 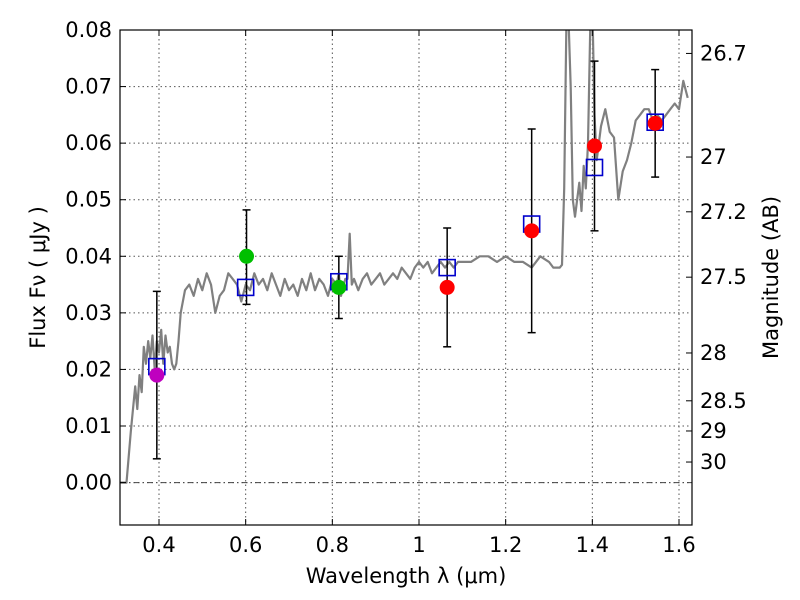 What do you see at coordinates (88, 200) in the screenshot?
I see `y-tick-label: 0.05` at bounding box center [88, 200].